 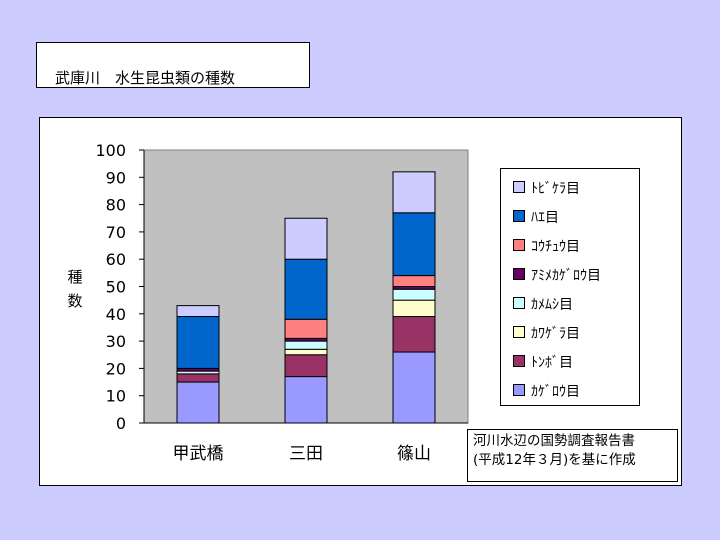 I want to click on y-axis-label-char: 数, so click(x=75, y=301).